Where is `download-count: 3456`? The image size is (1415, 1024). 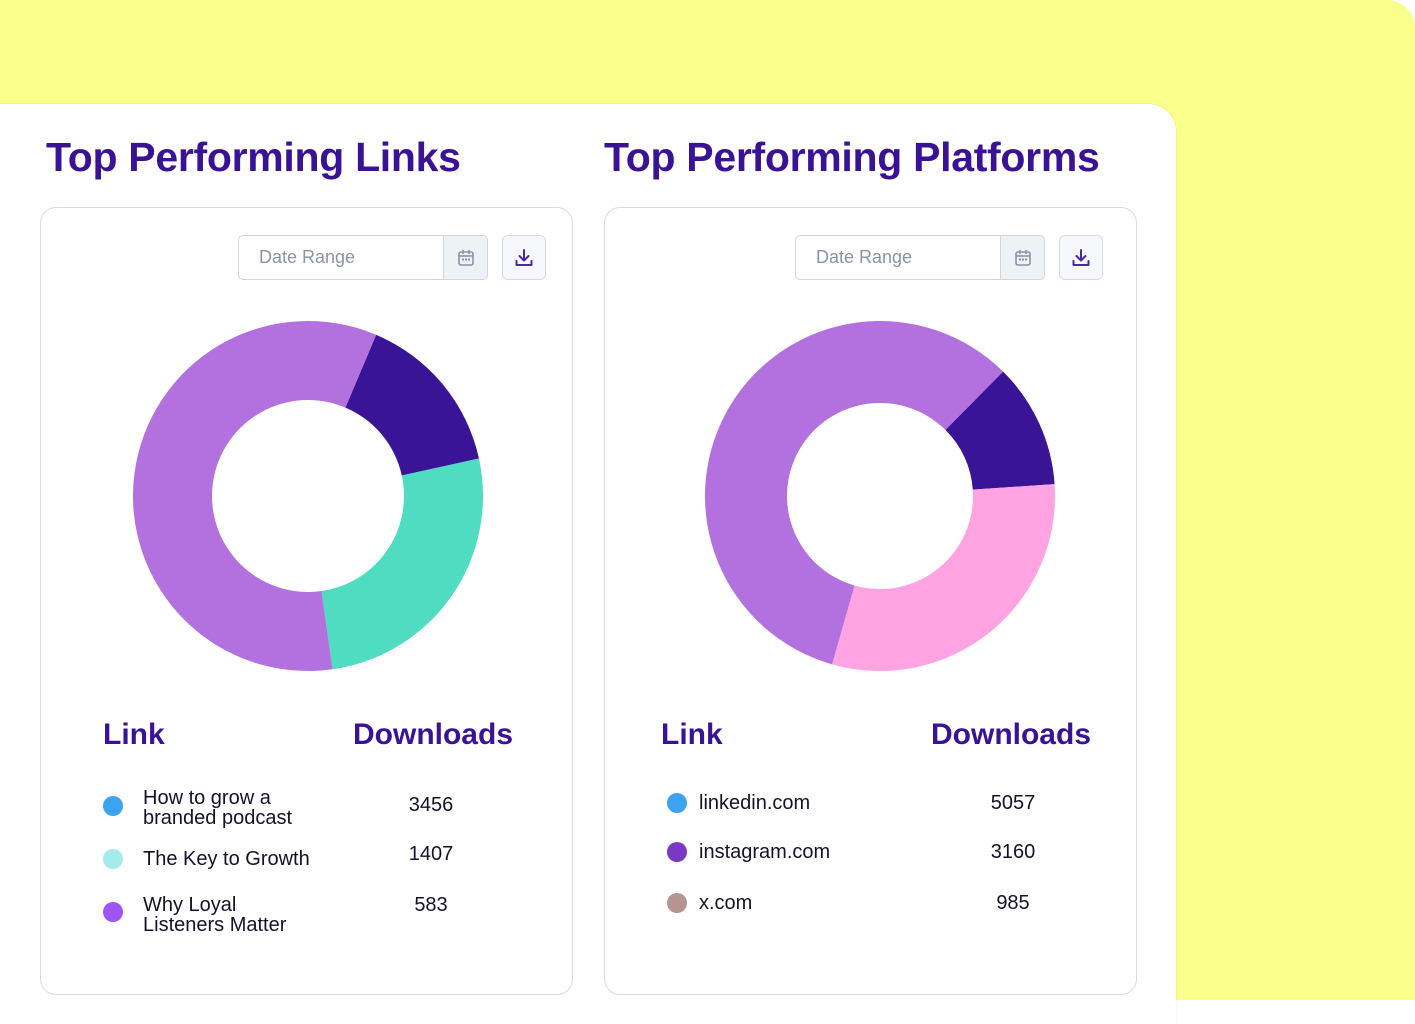
download-count: 3456 is located at coordinates (431, 805).